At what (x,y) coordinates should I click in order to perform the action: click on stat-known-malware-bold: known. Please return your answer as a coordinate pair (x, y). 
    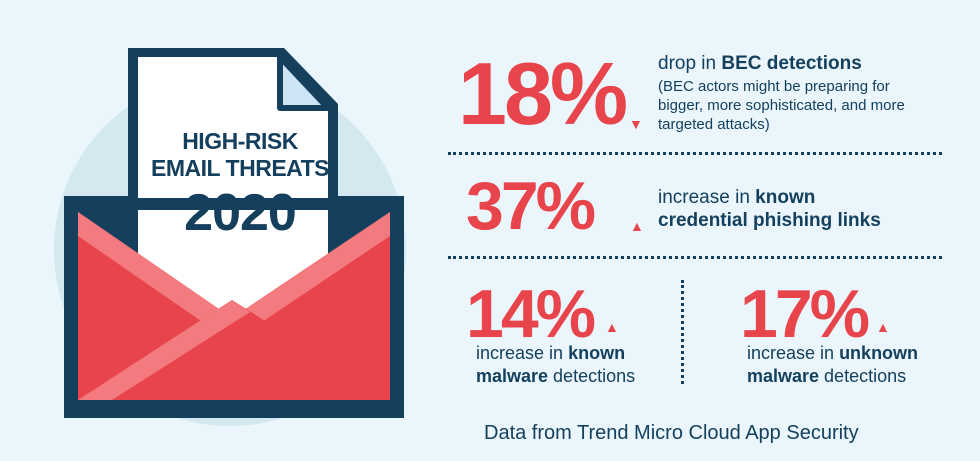
    Looking at the image, I should click on (597, 353).